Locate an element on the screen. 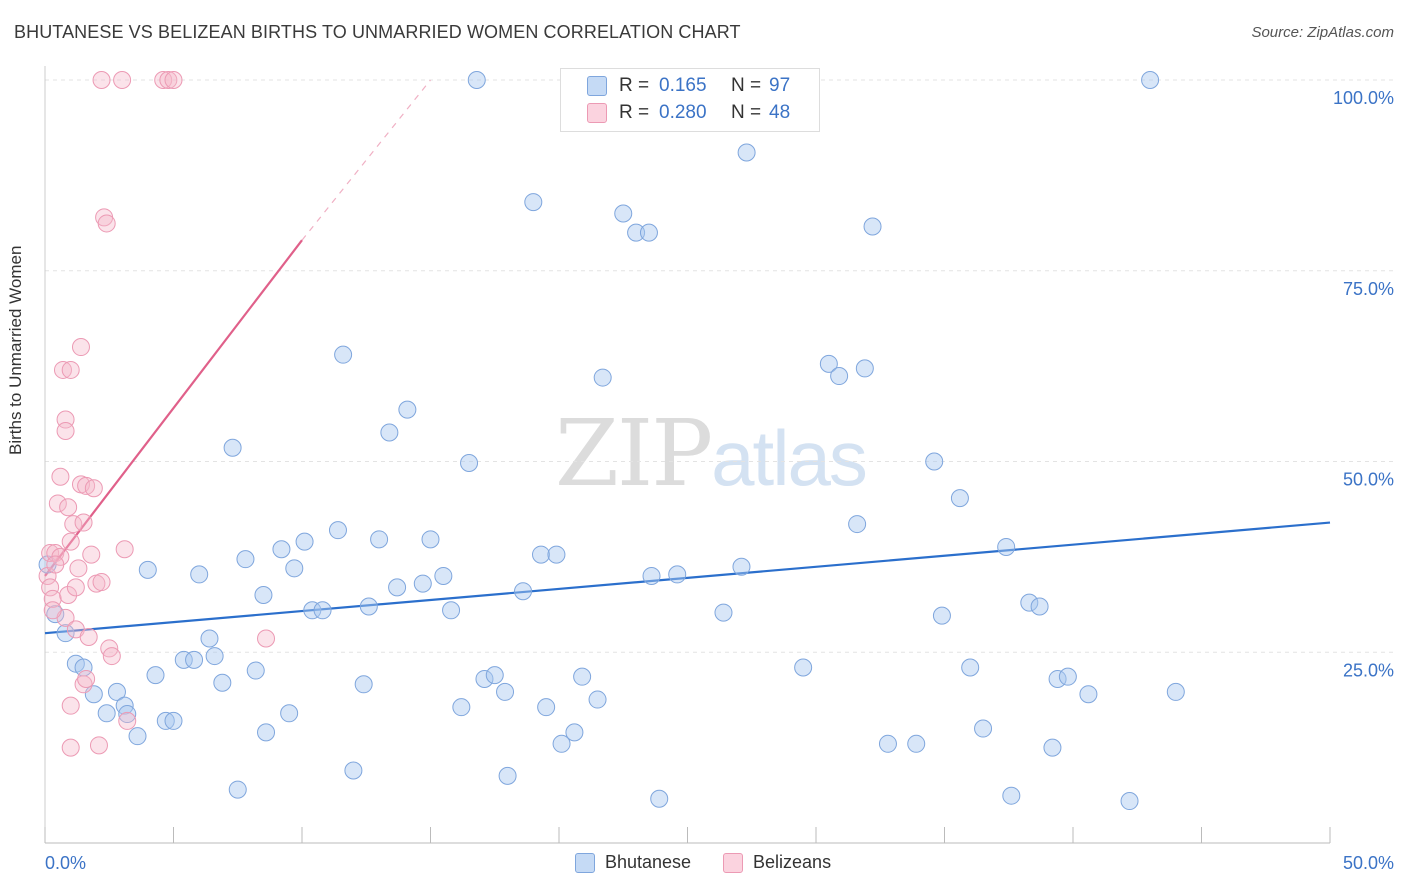 This screenshot has width=1406, height=892. belizeans-trend-extension is located at coordinates (366, 160).